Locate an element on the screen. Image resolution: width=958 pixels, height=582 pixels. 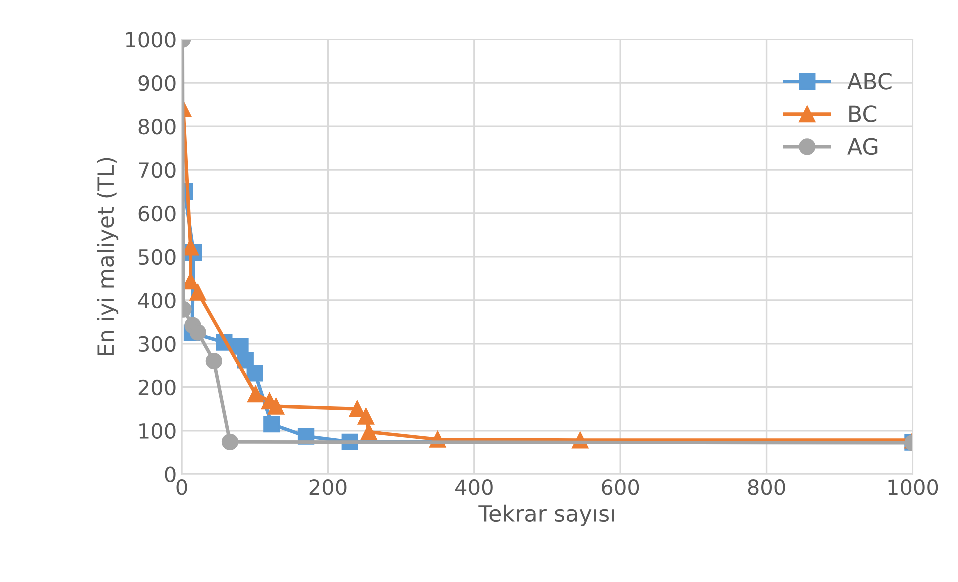
y-tick-label: 500 is located at coordinates (157, 257).